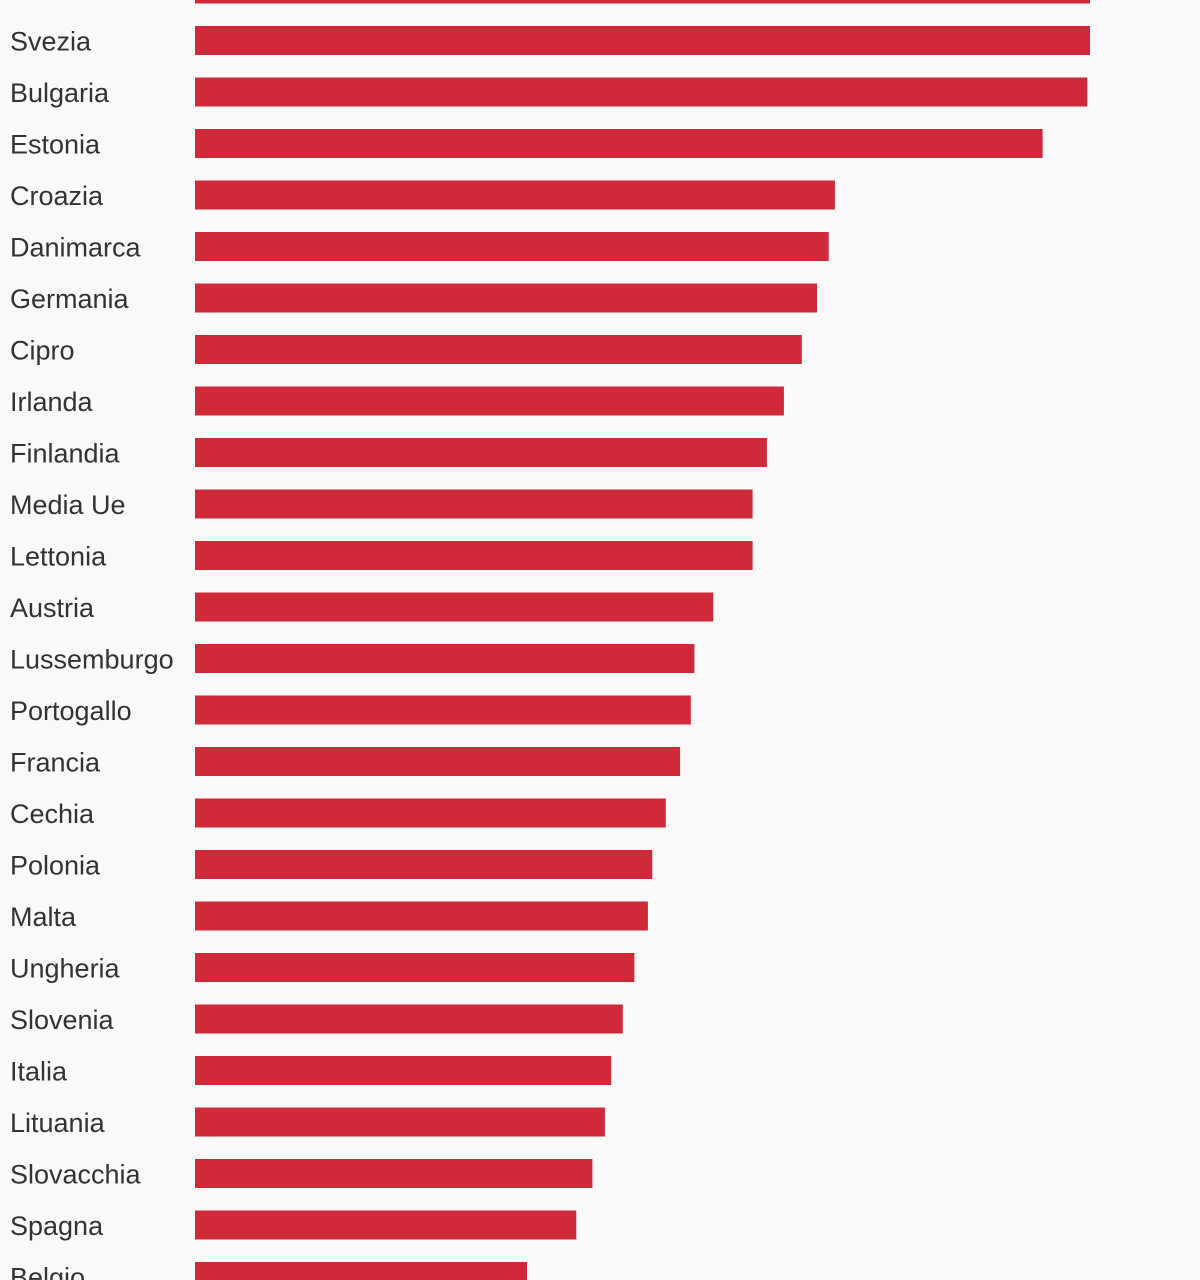 Image resolution: width=1200 pixels, height=1280 pixels. What do you see at coordinates (642, 2) in the screenshot?
I see `bar-top-clipped` at bounding box center [642, 2].